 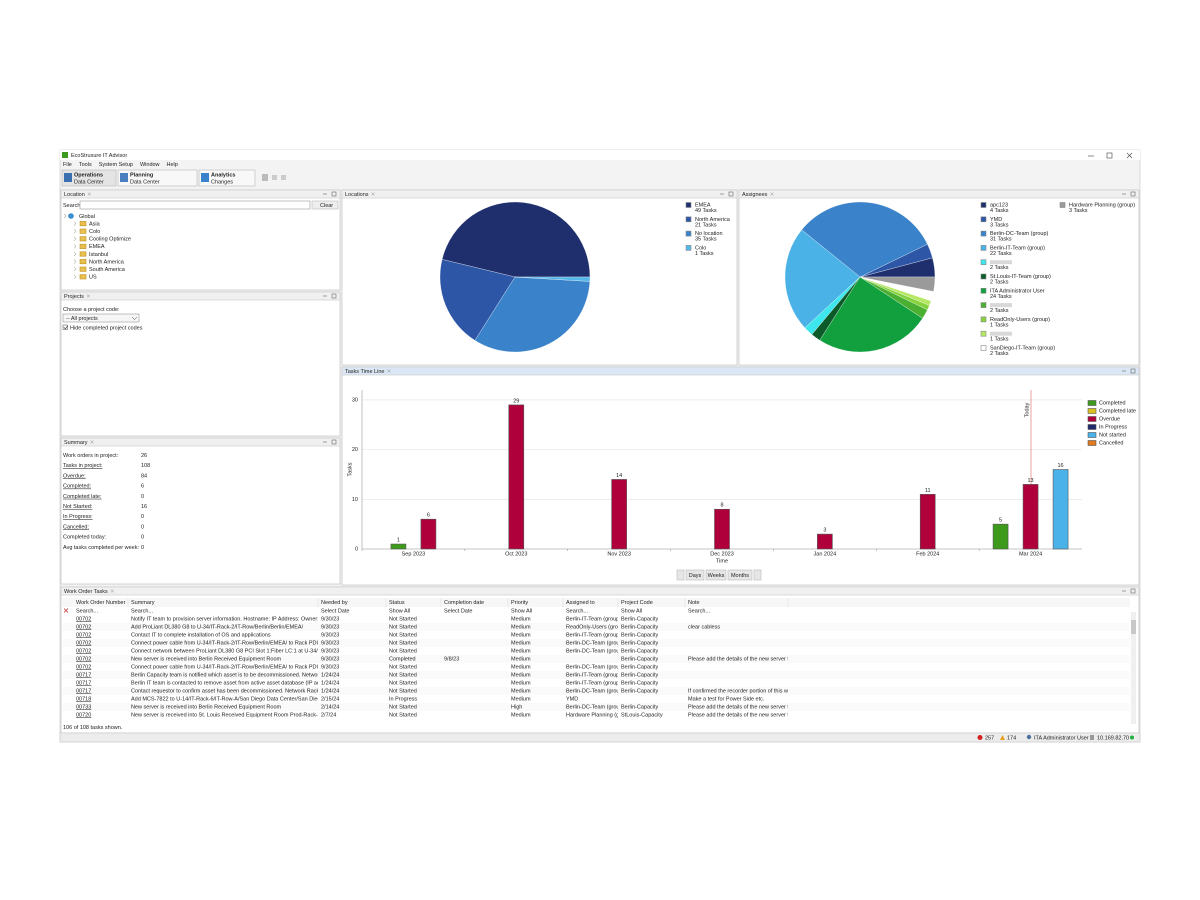 What do you see at coordinates (67, 165) in the screenshot?
I see `menu-item: File` at bounding box center [67, 165].